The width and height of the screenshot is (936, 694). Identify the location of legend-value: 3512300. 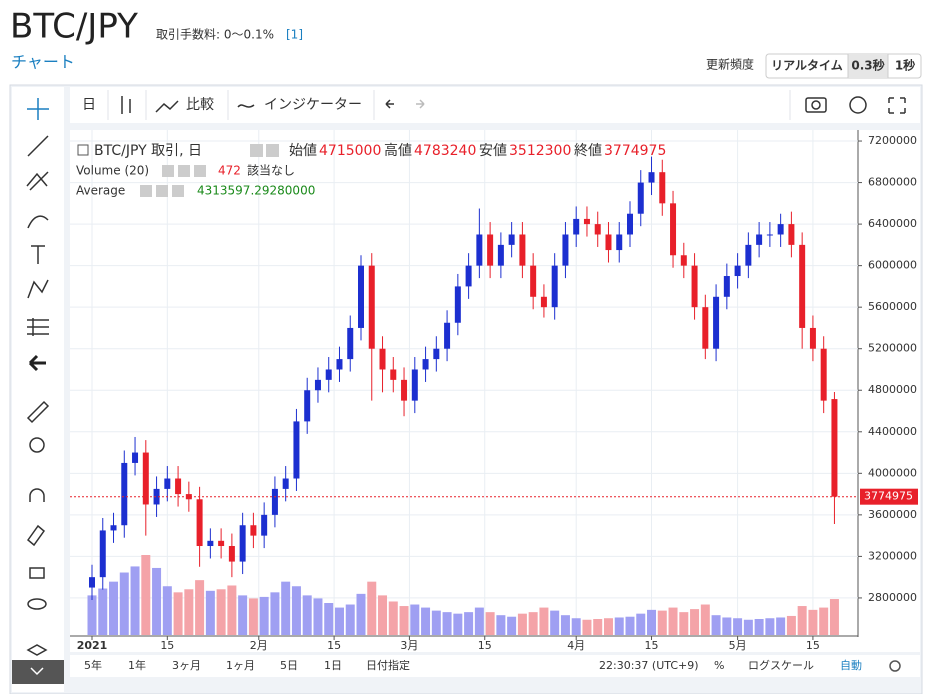
(540, 151).